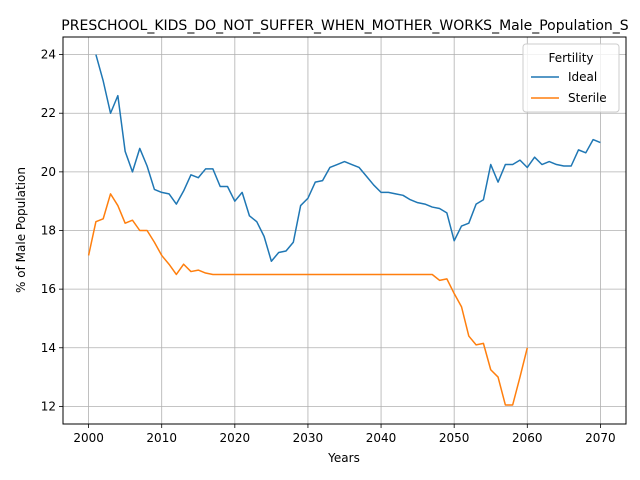  Describe the element at coordinates (21, 230) in the screenshot. I see `y-axis-label: % of Male Population` at that location.